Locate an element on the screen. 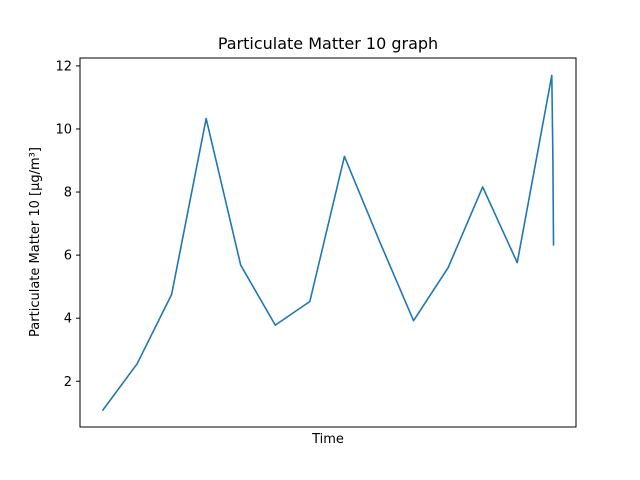 This screenshot has height=480, width=640. y-axis-ticks: 2 4 6 8 10 12 is located at coordinates (67, 224).